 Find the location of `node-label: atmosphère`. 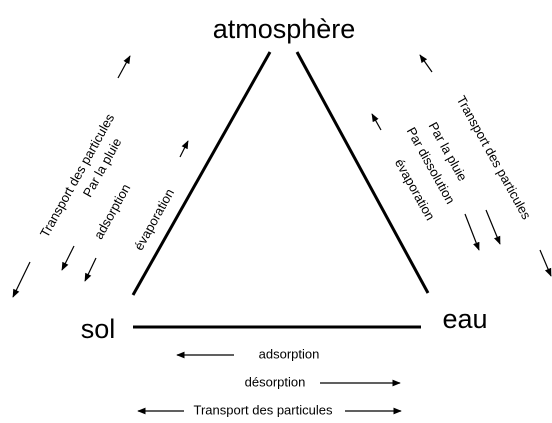

node-label: atmosphère is located at coordinates (284, 29).